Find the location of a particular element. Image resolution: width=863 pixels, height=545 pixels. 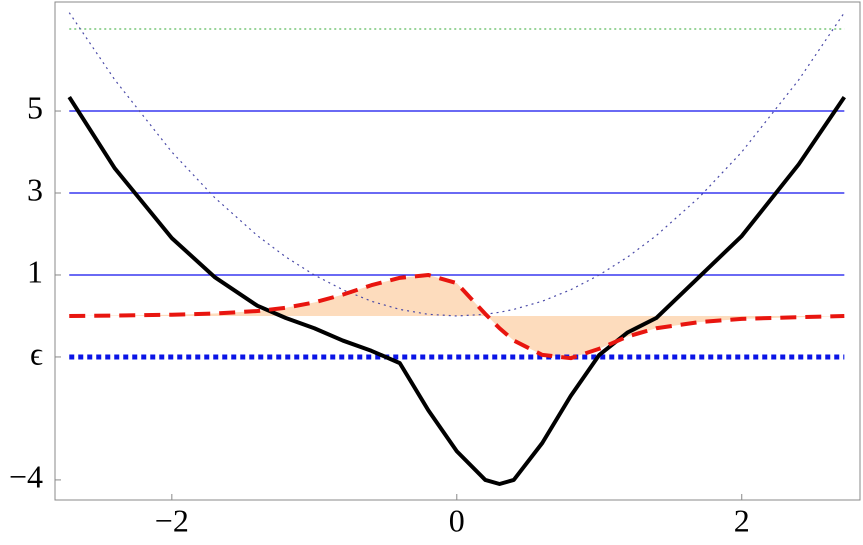

y-tick-label: ϵ is located at coordinates (36, 353).